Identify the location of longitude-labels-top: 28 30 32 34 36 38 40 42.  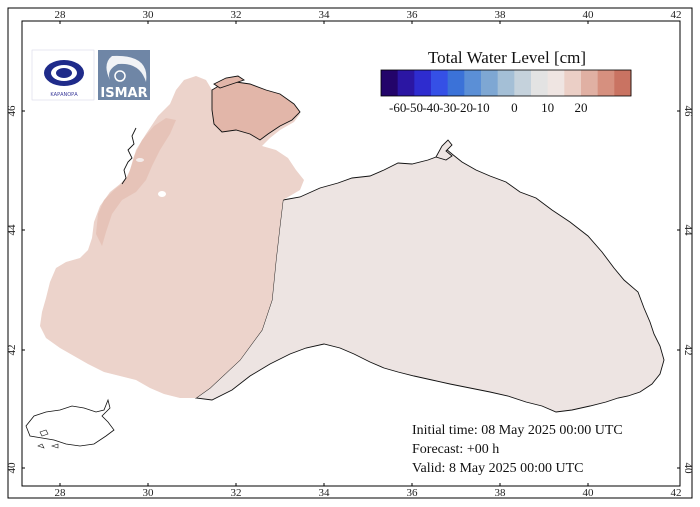
(368, 15).